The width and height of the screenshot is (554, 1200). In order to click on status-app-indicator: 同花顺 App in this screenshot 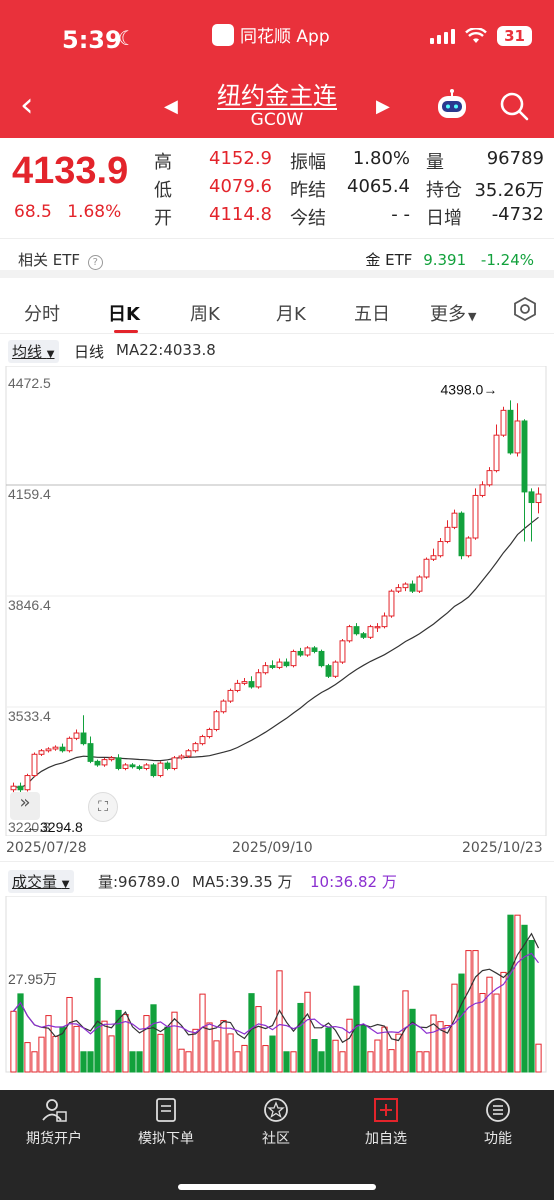, I will do `click(271, 34)`.